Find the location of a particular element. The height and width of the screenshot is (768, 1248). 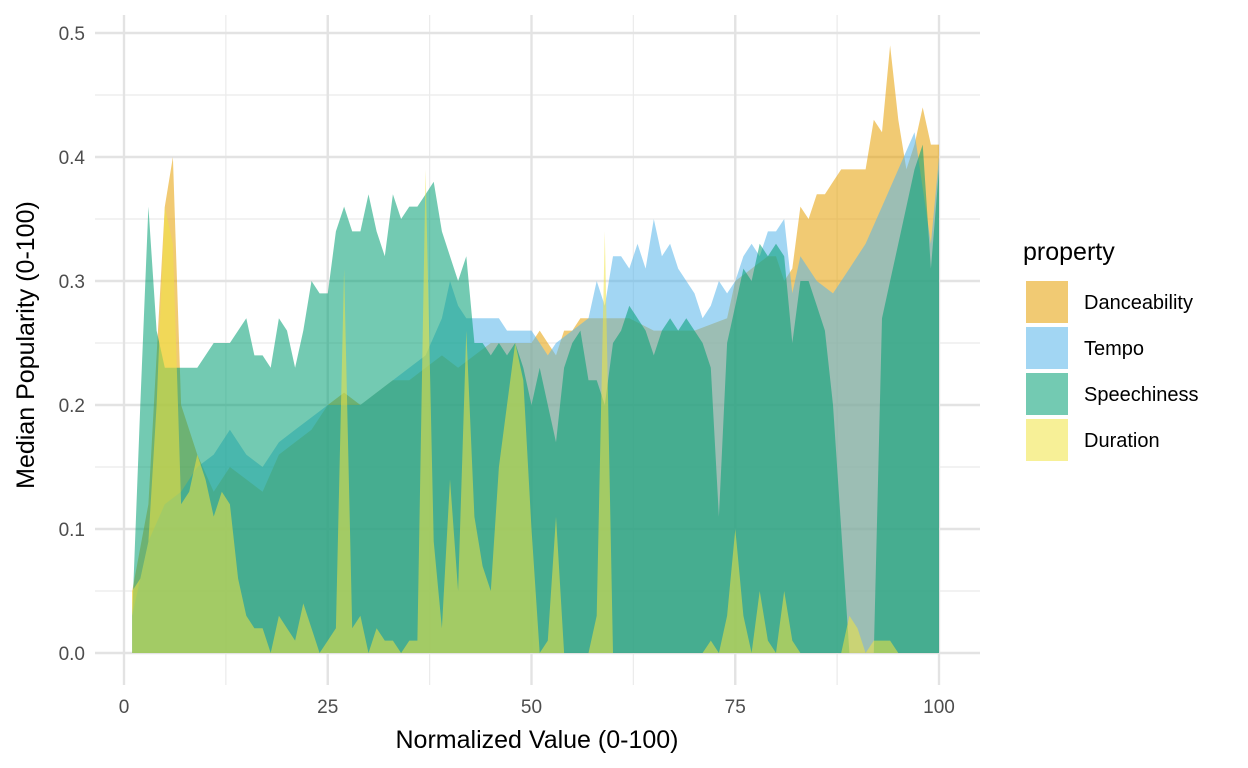

x-tick-label: 75 is located at coordinates (735, 707).